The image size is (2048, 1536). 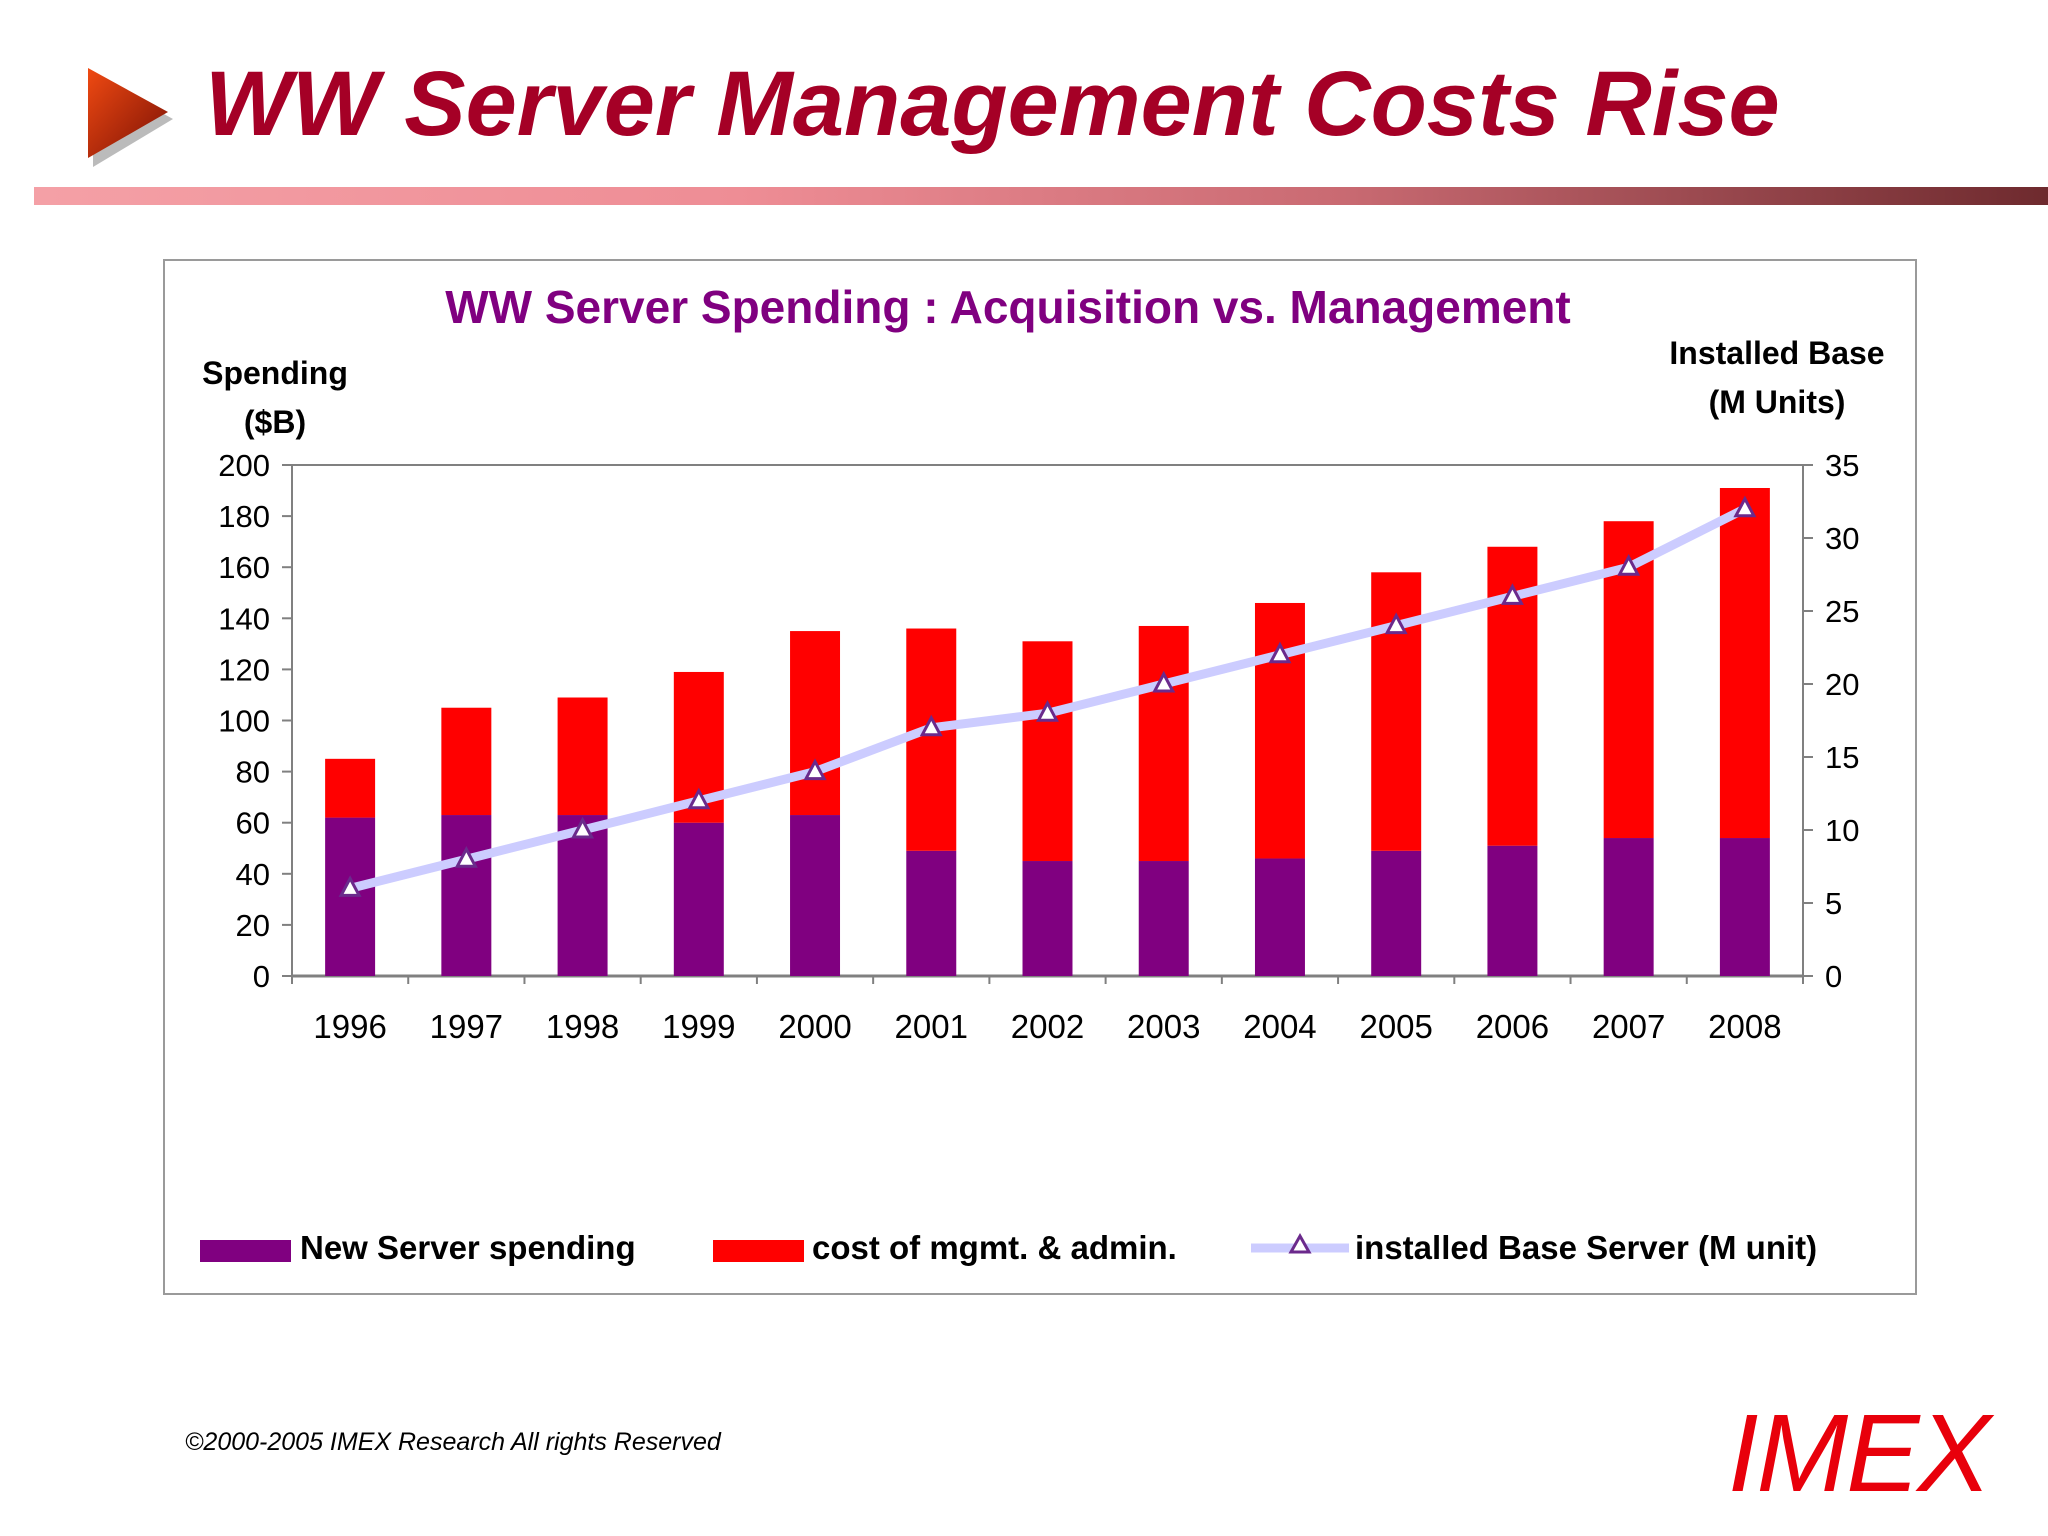 I want to click on imex-logo: IMEX, so click(x=1859, y=1453).